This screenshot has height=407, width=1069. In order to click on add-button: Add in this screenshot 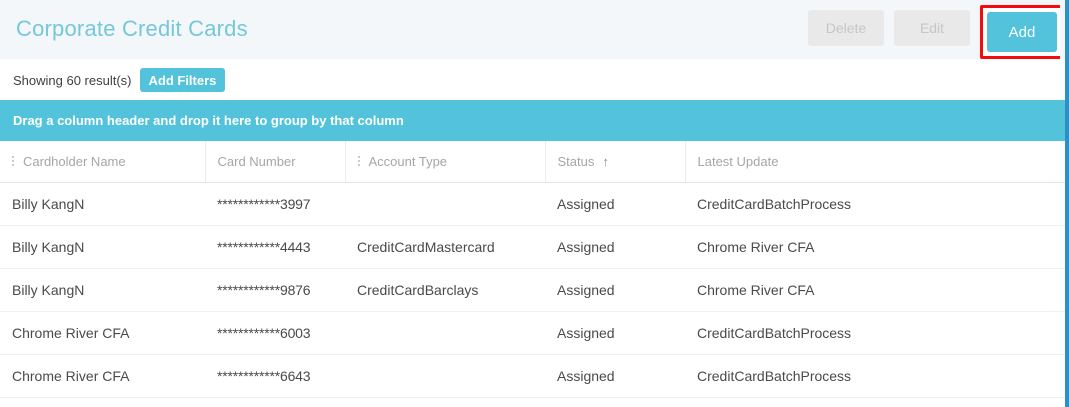, I will do `click(1022, 32)`.